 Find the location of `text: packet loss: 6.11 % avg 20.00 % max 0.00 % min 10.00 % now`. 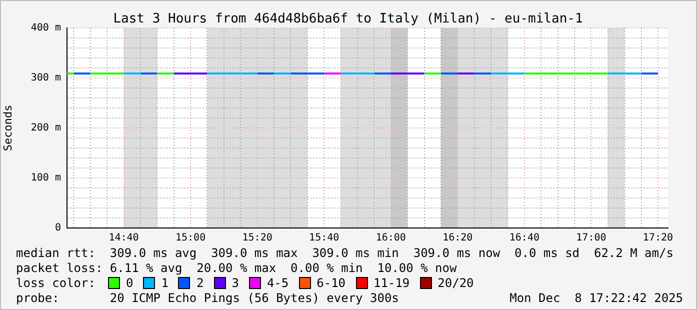

text: packet loss: 6.11 % avg 20.00 % max 0.00 % min 10.00 % now is located at coordinates (236, 268).